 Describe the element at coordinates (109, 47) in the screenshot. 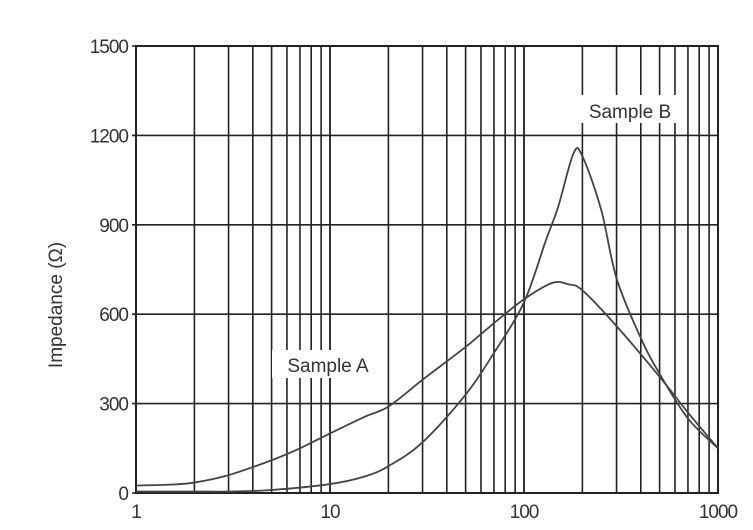

I see `y-tick-label: 1500` at that location.